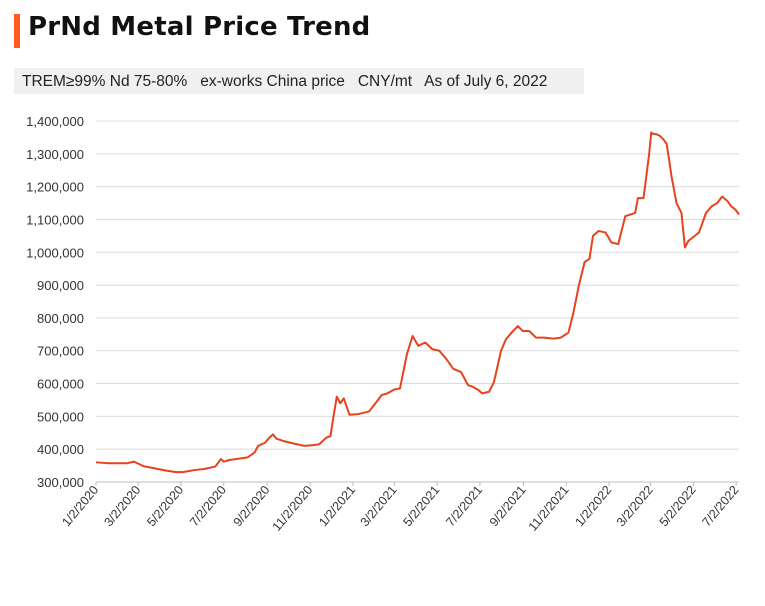 Image resolution: width=765 pixels, height=606 pixels. Describe the element at coordinates (60, 285) in the screenshot. I see `y-tick-label: 900,000` at that location.